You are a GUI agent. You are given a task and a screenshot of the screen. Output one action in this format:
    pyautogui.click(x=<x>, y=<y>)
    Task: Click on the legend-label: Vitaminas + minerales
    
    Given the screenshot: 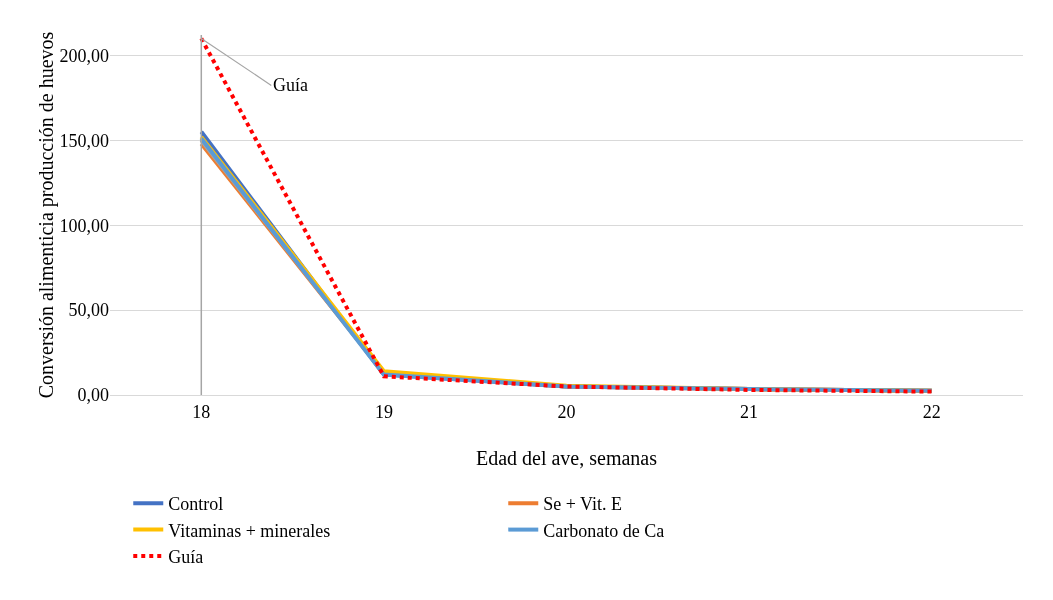 What is the action you would take?
    pyautogui.click(x=249, y=530)
    